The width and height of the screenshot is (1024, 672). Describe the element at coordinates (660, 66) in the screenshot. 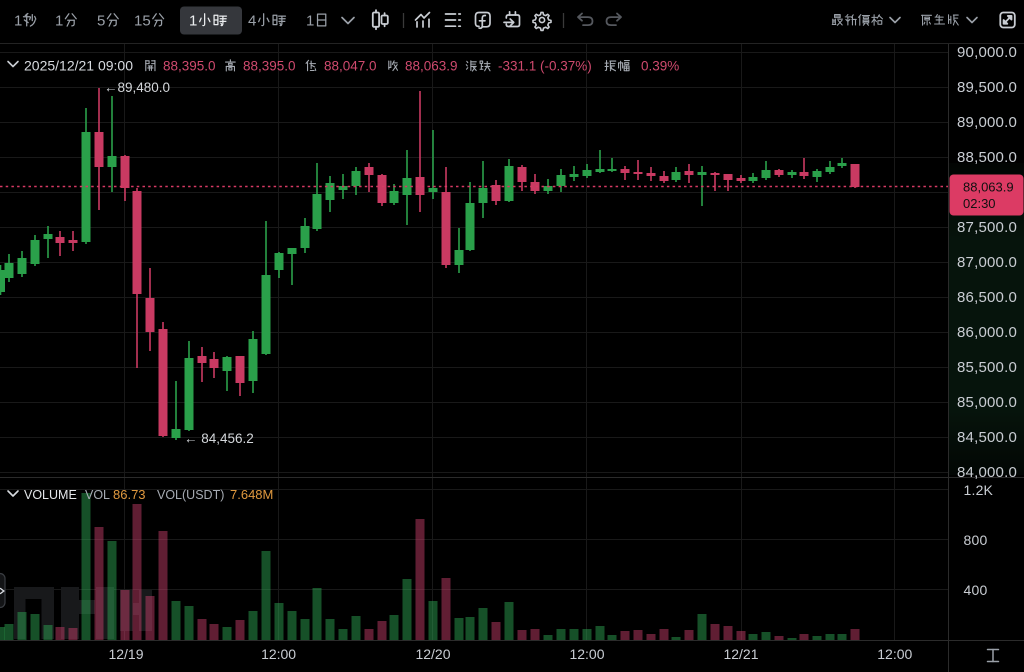

I see `svg-text: 0.39%` at that location.